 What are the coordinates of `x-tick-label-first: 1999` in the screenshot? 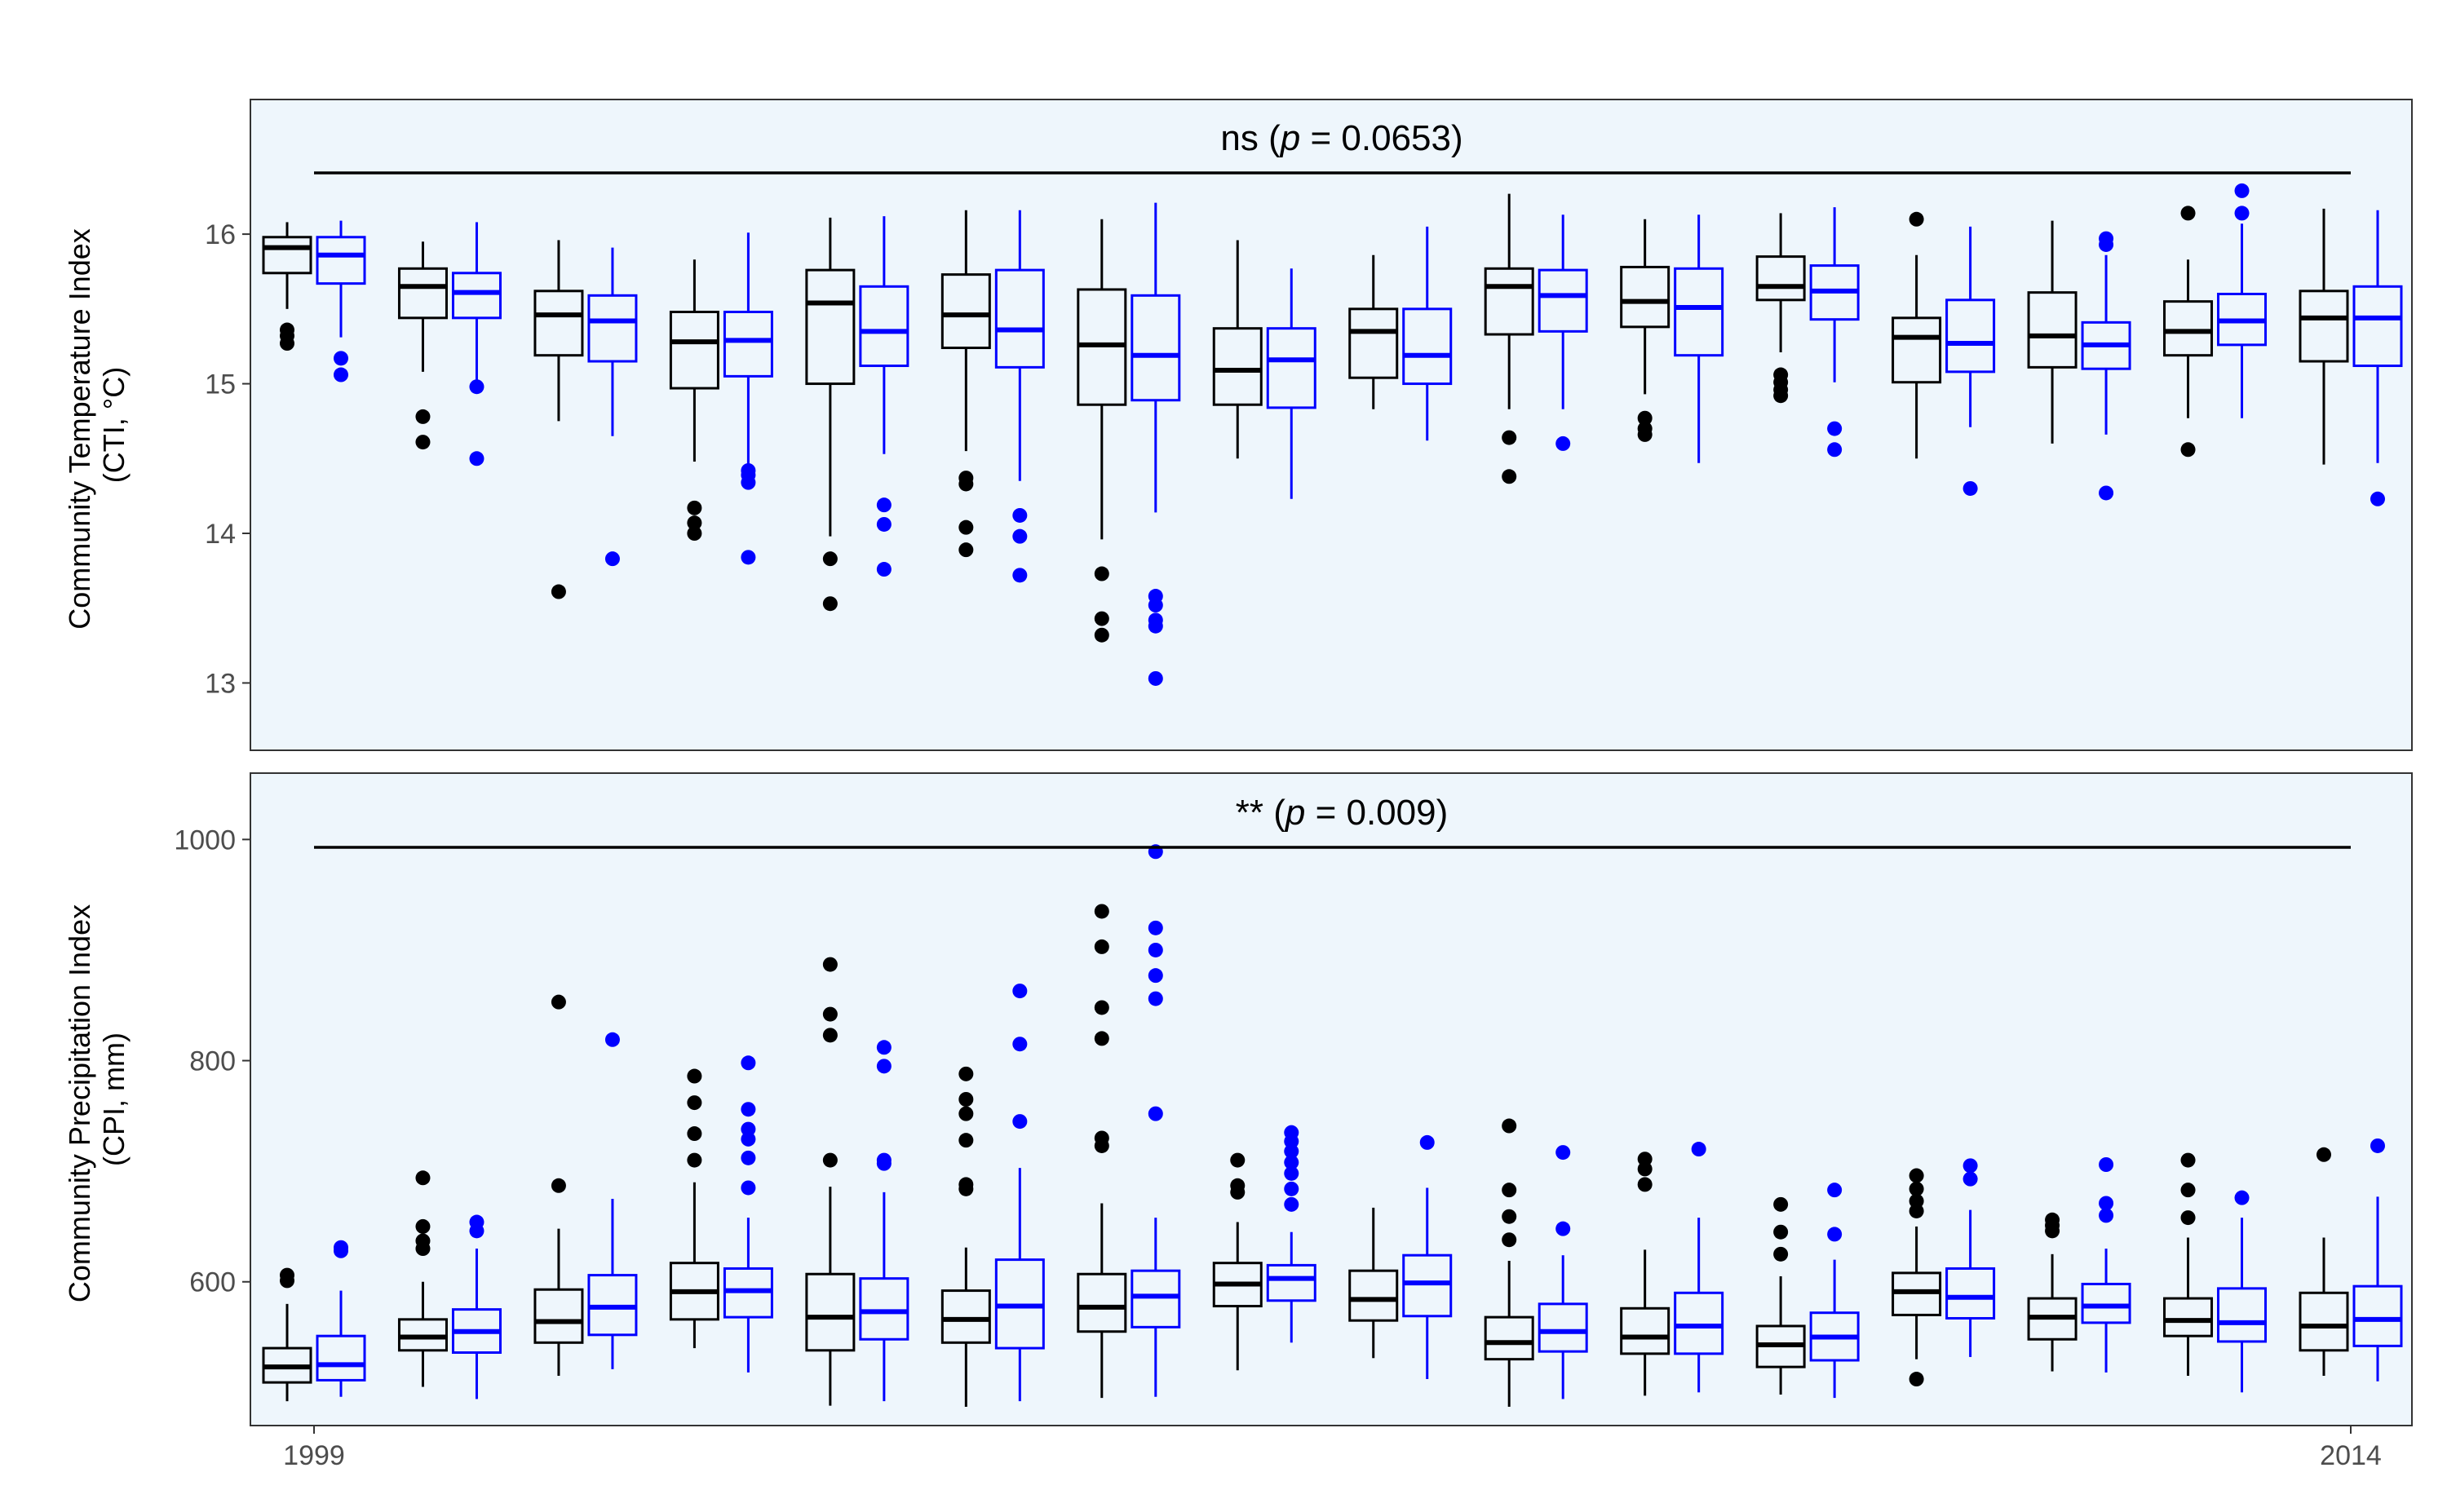 It's located at (314, 1456).